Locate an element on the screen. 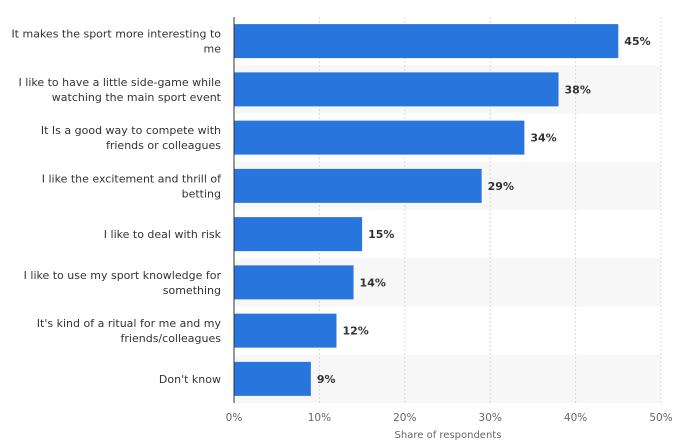 The image size is (675, 448). x-tick-label: 40% is located at coordinates (575, 418).